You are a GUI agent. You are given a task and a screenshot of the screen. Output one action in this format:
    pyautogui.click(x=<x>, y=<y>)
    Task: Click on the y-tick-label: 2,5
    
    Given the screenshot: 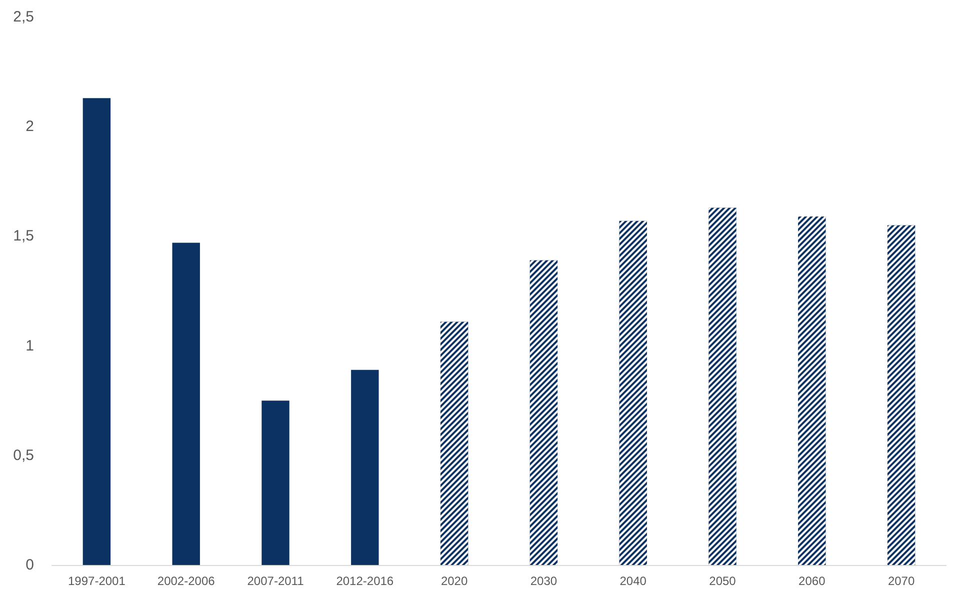 What is the action you would take?
    pyautogui.click(x=23, y=17)
    